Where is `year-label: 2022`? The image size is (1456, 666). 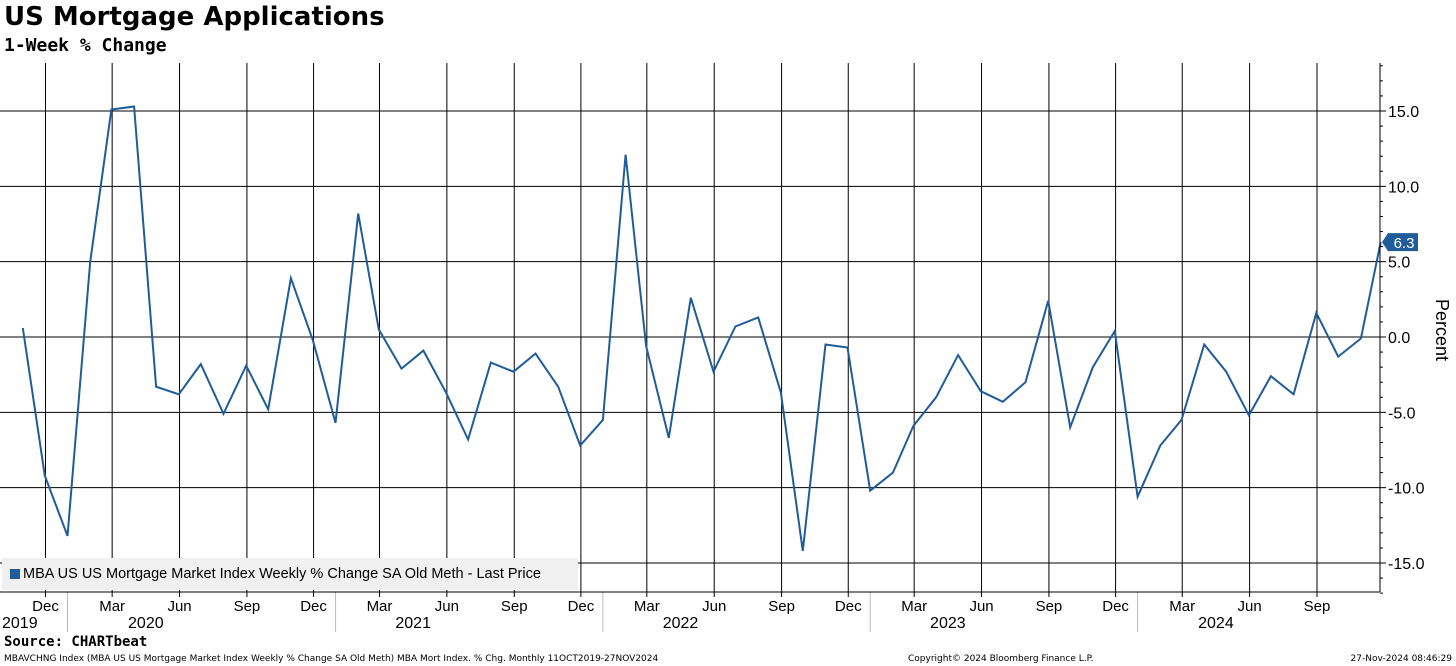
year-label: 2022 is located at coordinates (681, 623).